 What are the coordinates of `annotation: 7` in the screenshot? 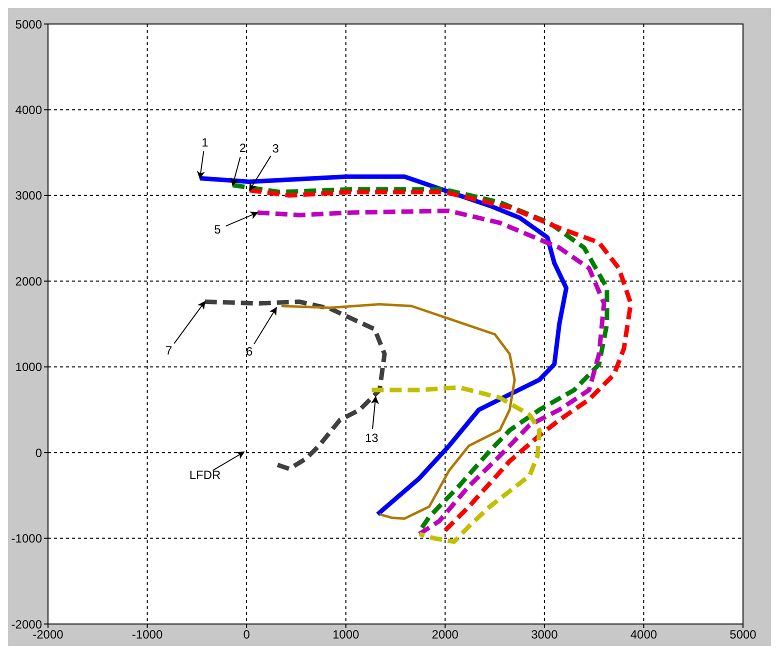 It's located at (169, 351).